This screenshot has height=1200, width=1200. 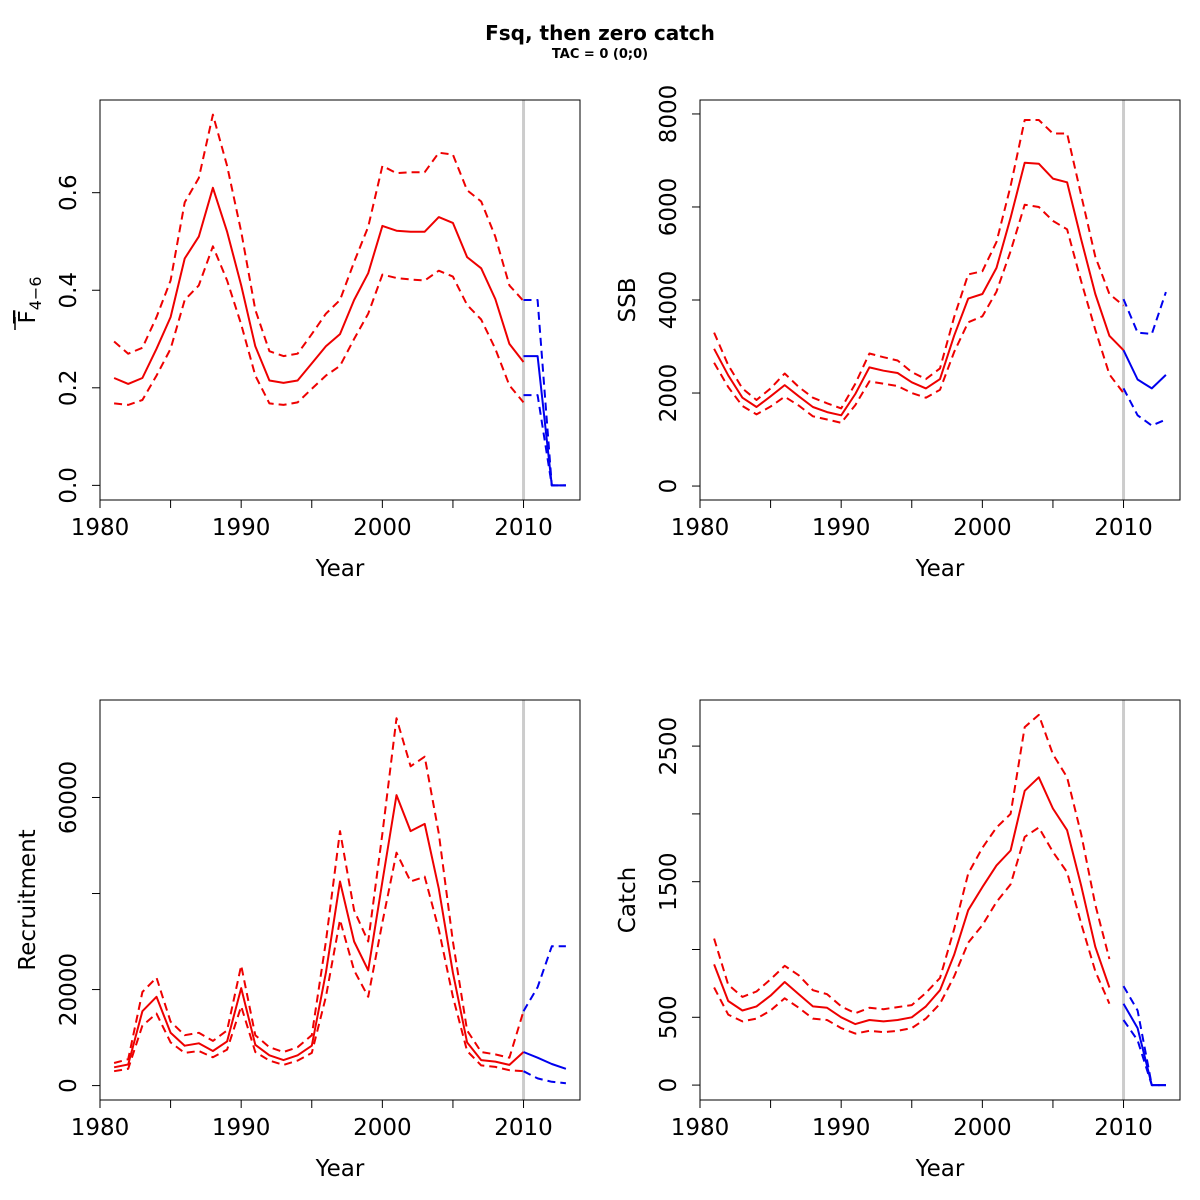 I want to click on y-tick-label: 0.6, so click(x=69, y=192).